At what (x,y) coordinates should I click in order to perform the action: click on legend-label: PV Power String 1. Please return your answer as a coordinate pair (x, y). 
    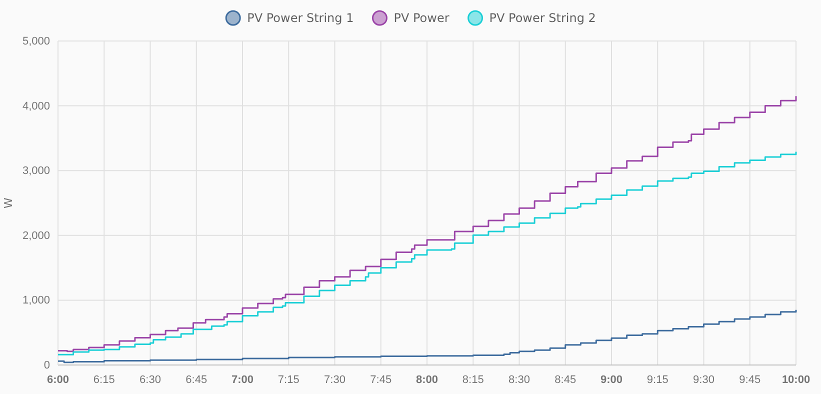
    Looking at the image, I should click on (300, 18).